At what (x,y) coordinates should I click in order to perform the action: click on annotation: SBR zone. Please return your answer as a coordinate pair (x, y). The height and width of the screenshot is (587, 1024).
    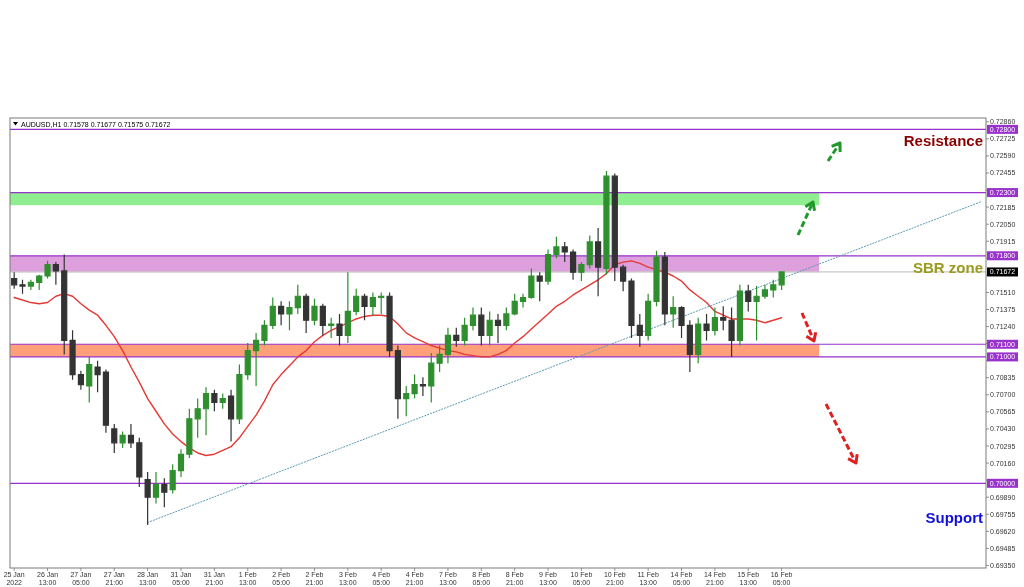
    Looking at the image, I should click on (947, 267).